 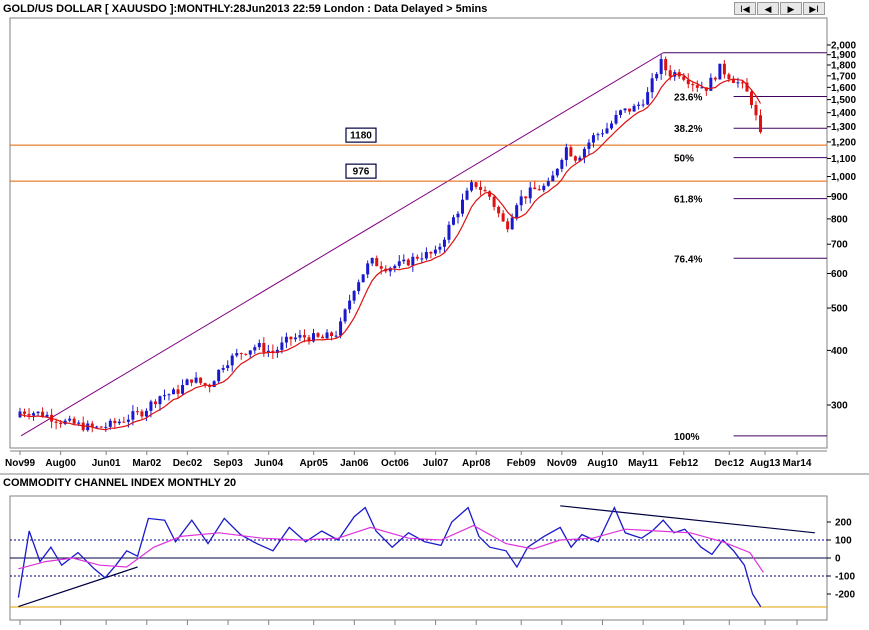 I want to click on support-level-label: 976, so click(x=361, y=172).